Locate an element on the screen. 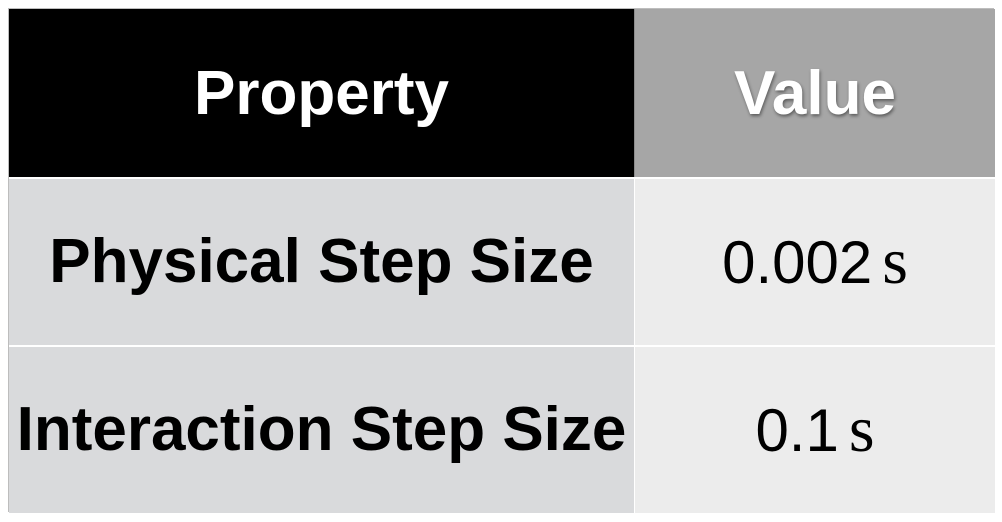  header-value: Value is located at coordinates (815, 93).